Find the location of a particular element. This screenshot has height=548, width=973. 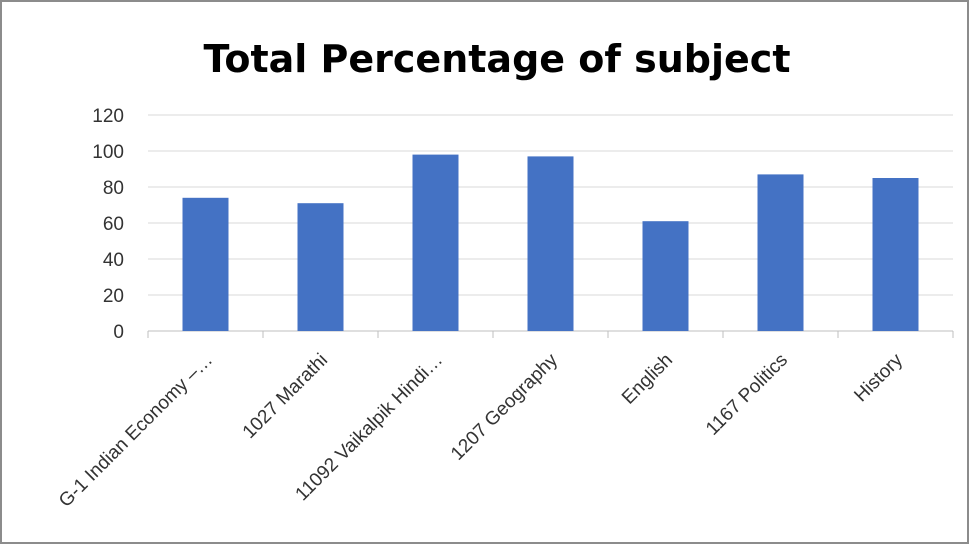

y-tick-label: 100 is located at coordinates (108, 152).